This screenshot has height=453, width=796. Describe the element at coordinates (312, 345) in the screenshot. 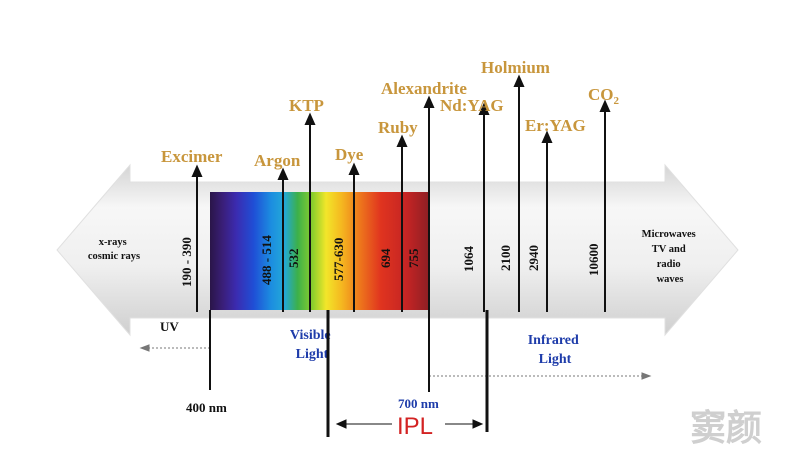

I see `visible-label: Visible Light` at that location.